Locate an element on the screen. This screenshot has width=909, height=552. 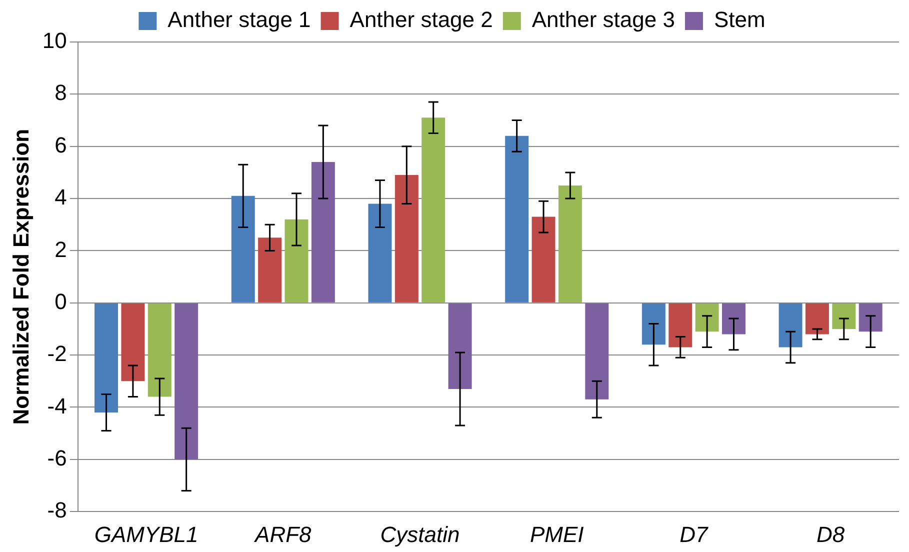
y-tick-label: 10 is located at coordinates (54, 41).